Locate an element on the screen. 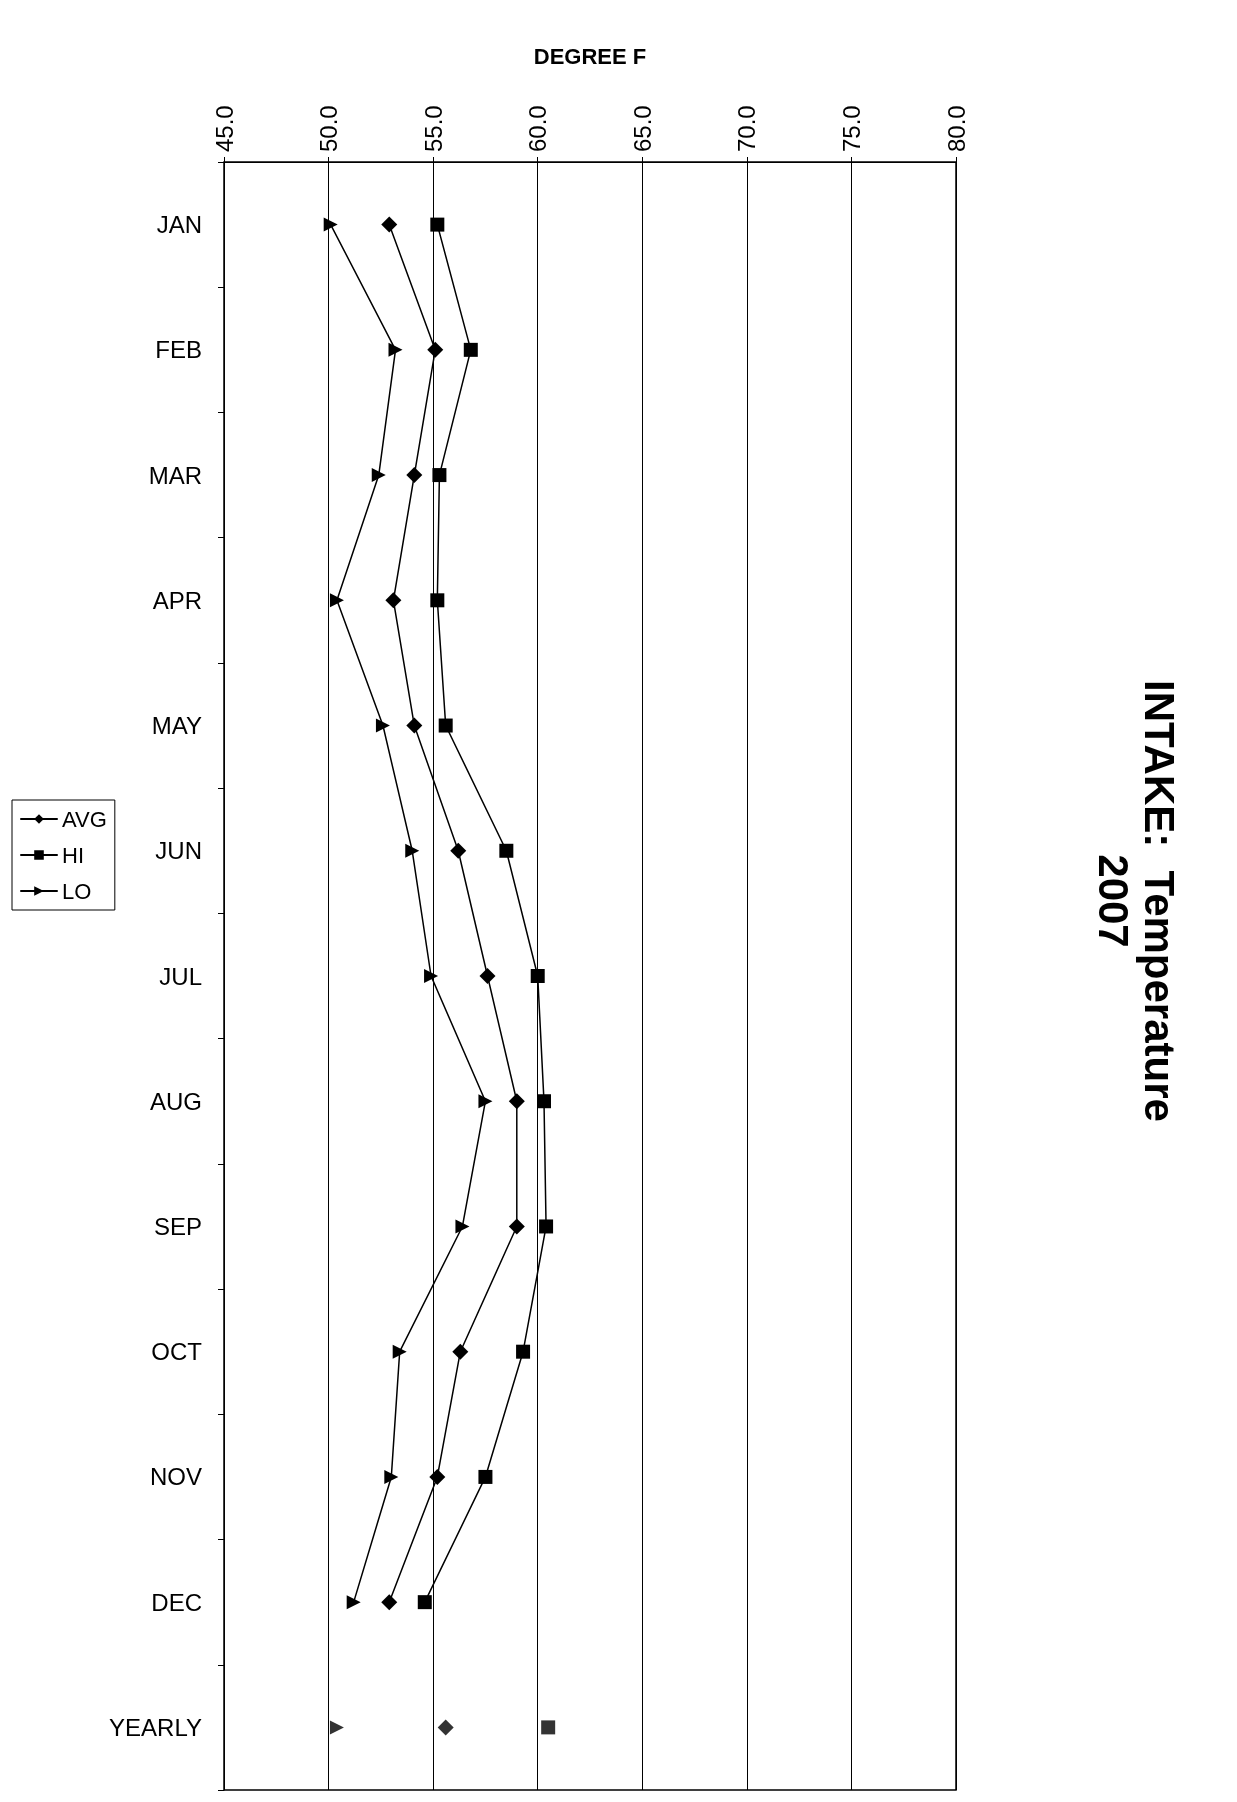 The width and height of the screenshot is (1237, 1802). x-tick-label: 45.0 is located at coordinates (224, 128).